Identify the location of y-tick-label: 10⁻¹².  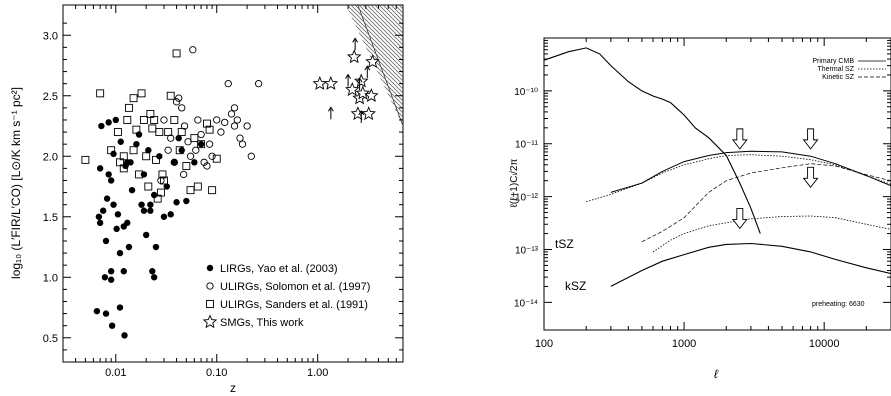
(527, 198).